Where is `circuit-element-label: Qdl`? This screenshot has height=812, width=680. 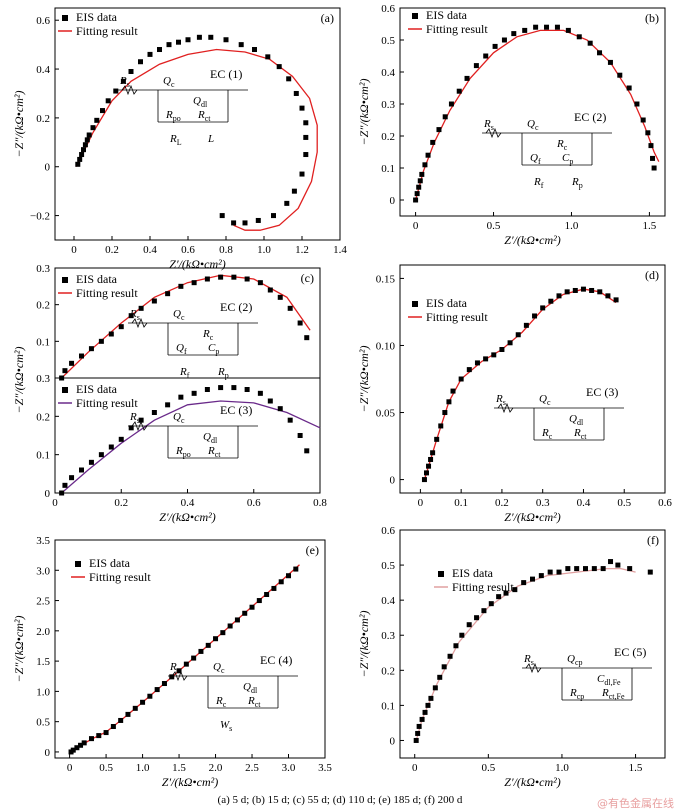
circuit-element-label: Qdl is located at coordinates (576, 420).